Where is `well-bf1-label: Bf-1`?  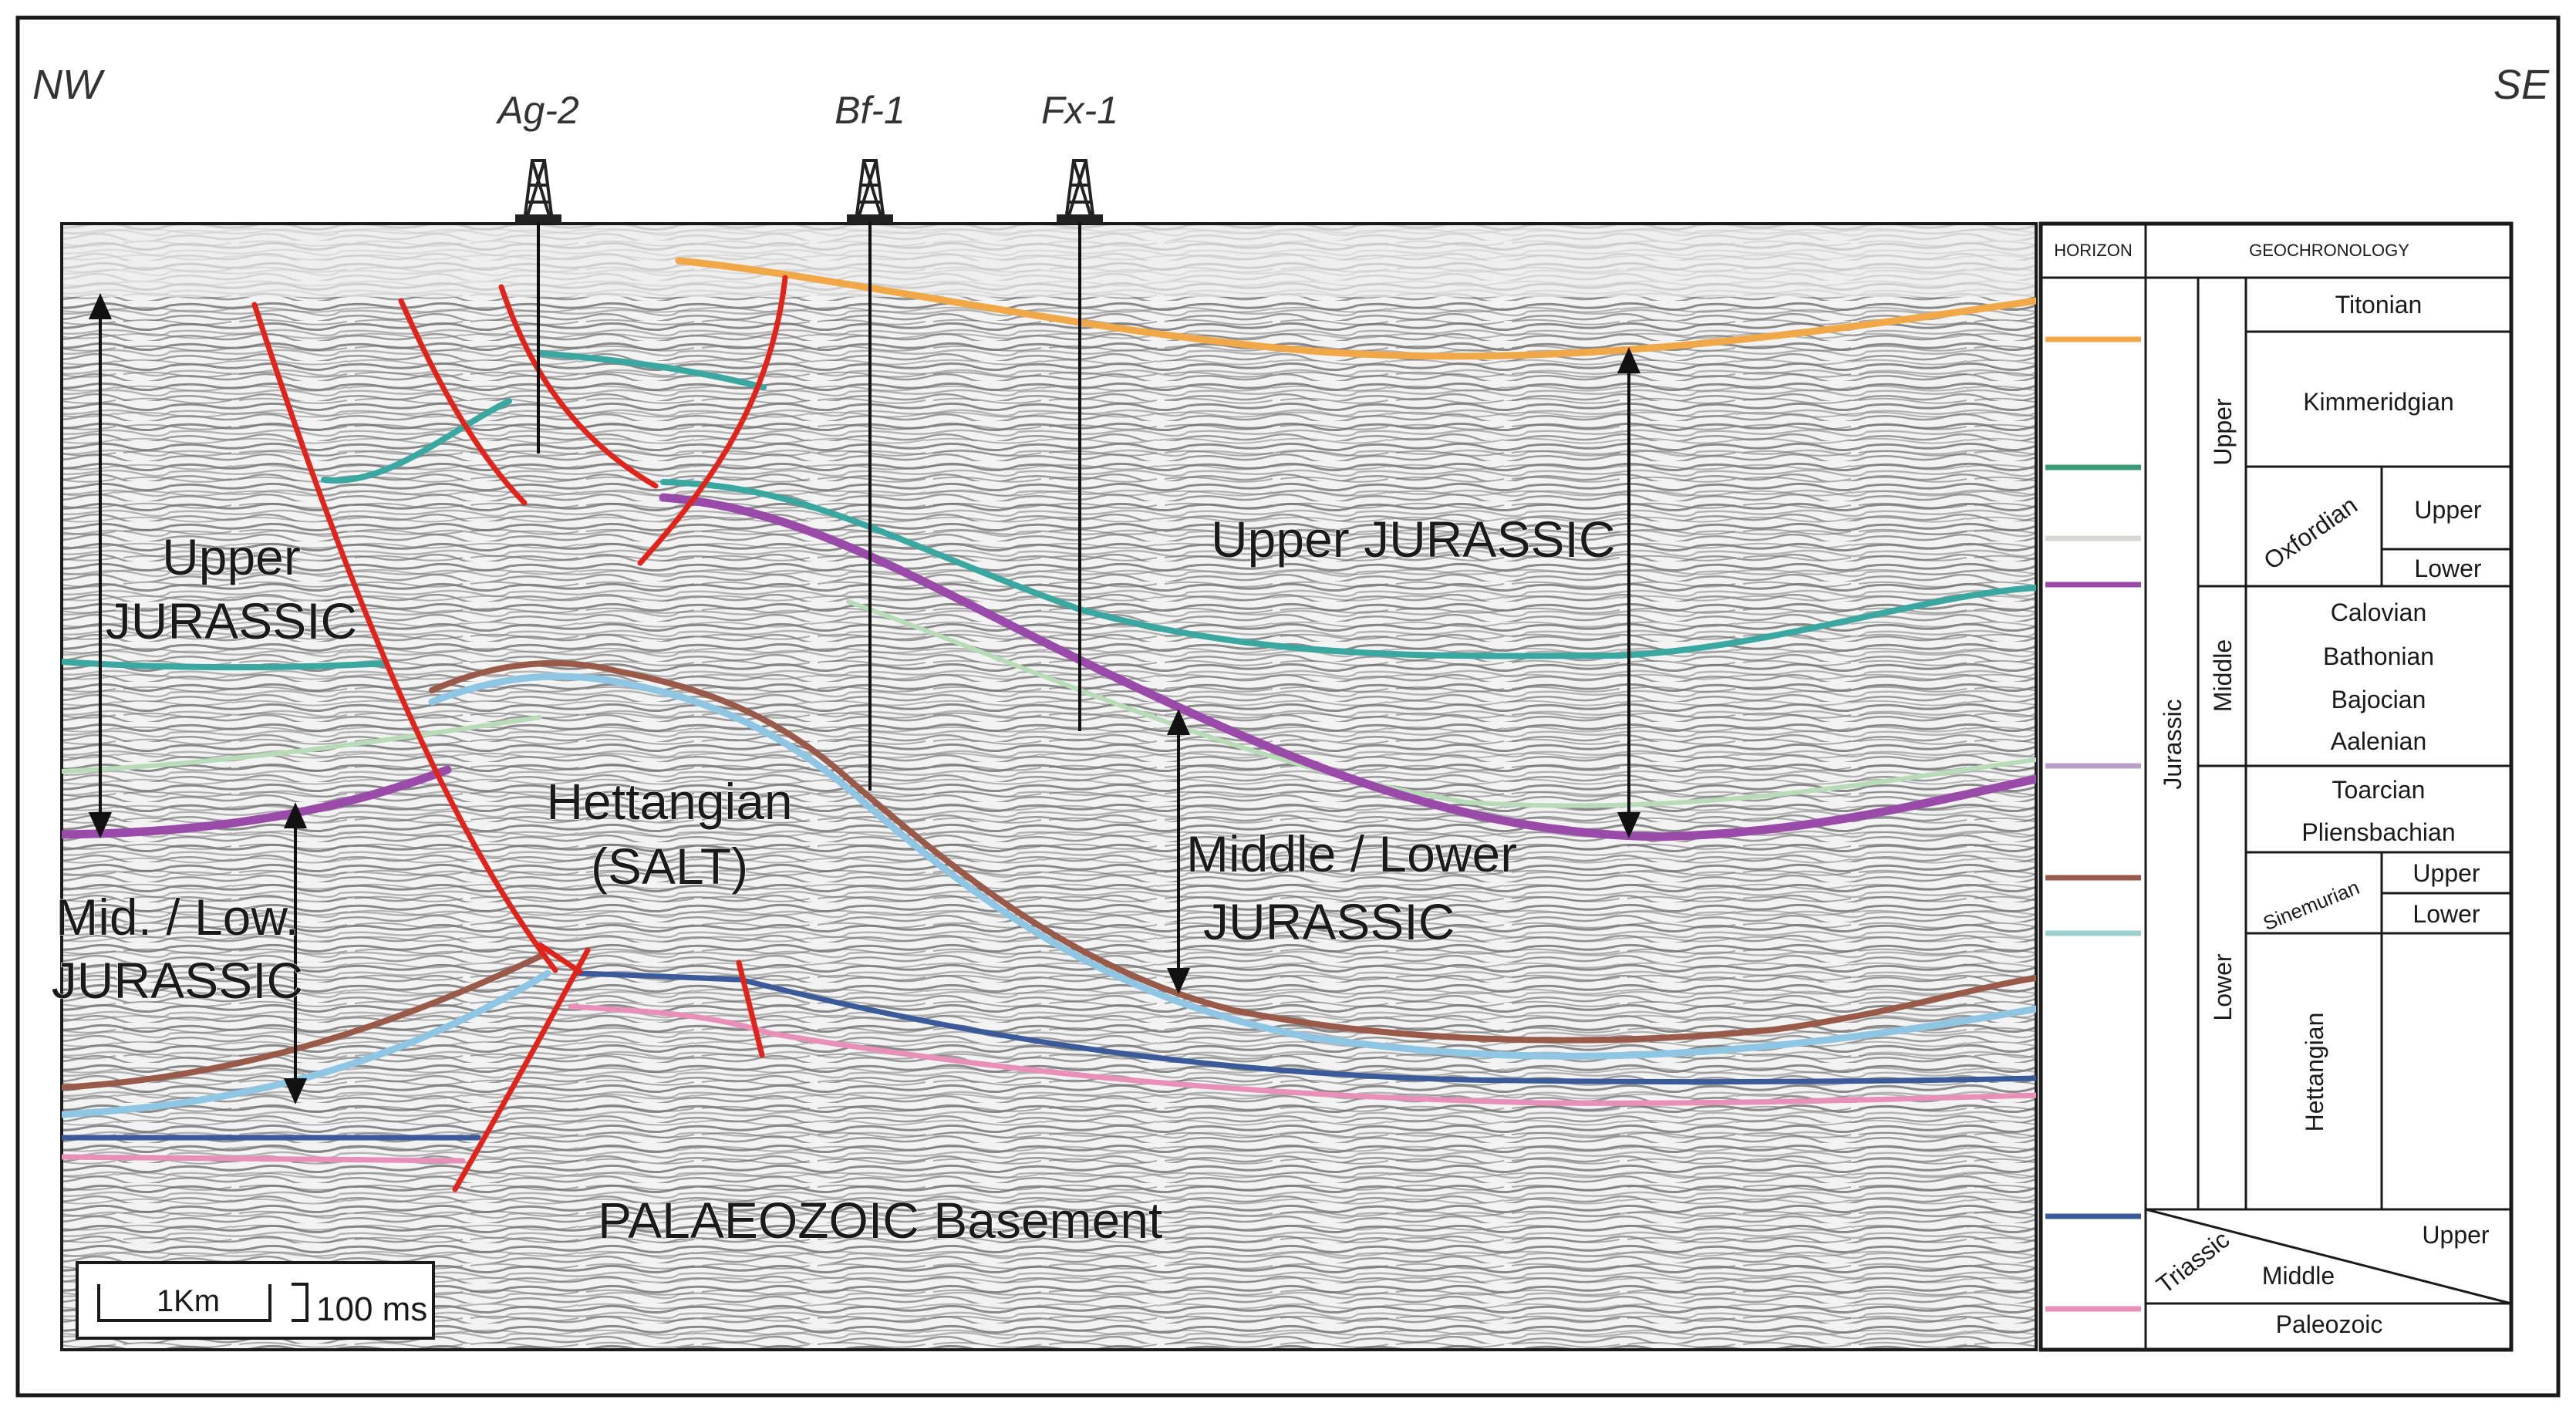 well-bf1-label: Bf-1 is located at coordinates (870, 110).